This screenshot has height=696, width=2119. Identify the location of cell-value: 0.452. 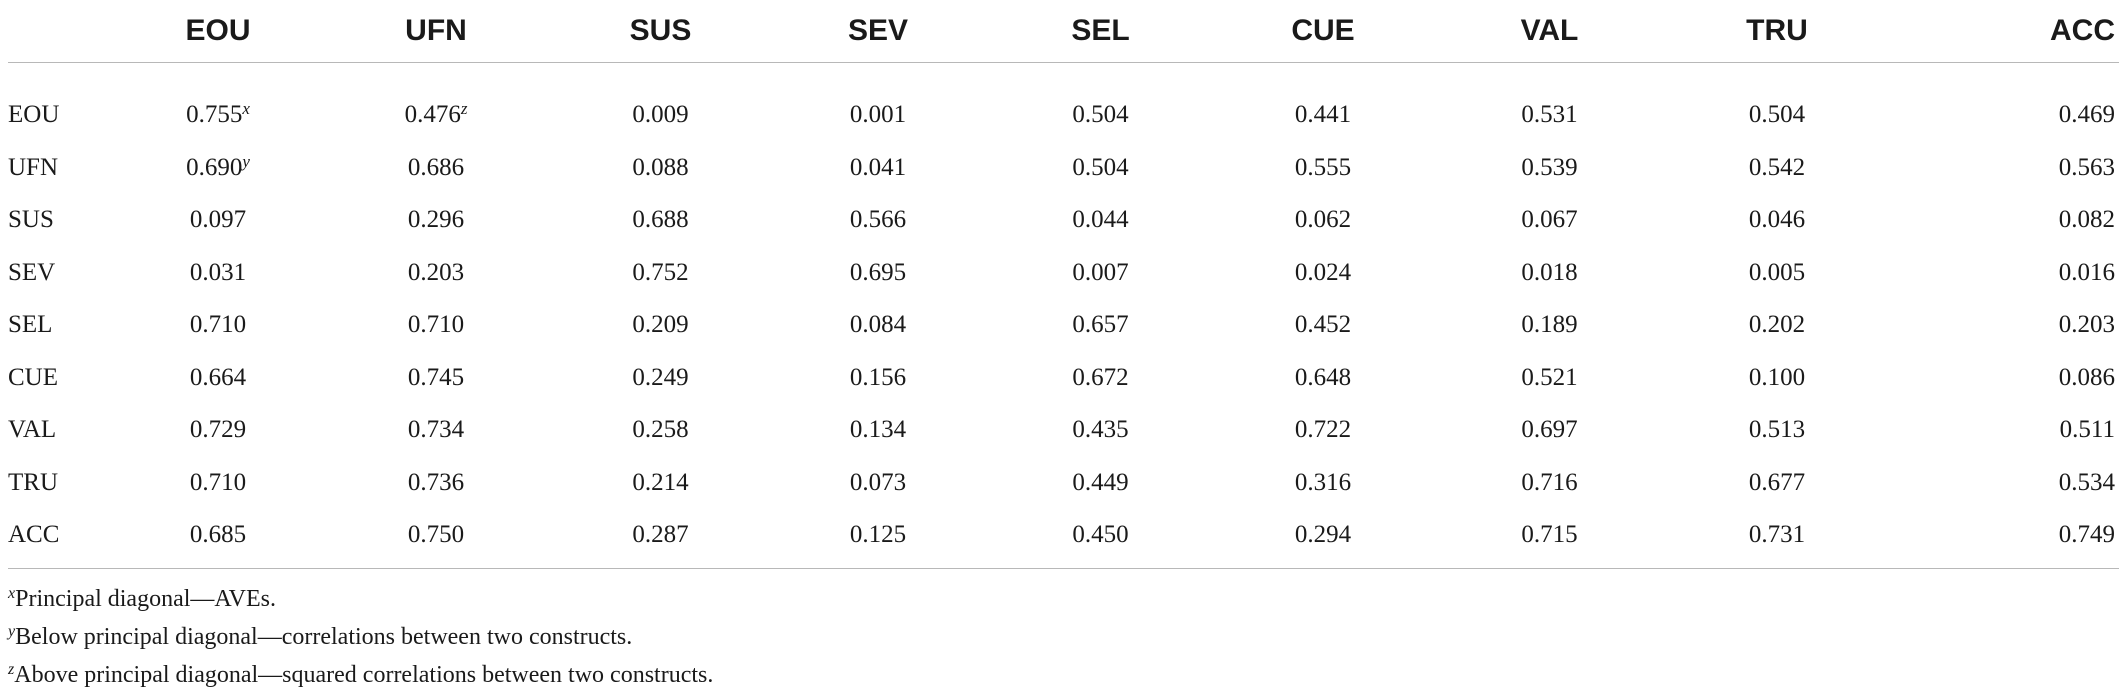
(1323, 325).